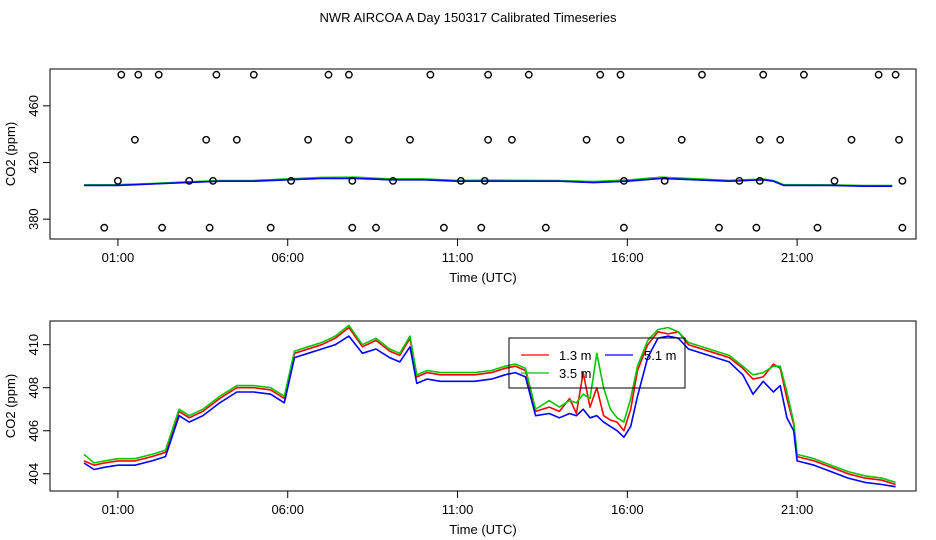  What do you see at coordinates (458, 504) in the screenshot?
I see `bottom-x-axis: 01:00 06:00 11:00 16:00 21:00` at bounding box center [458, 504].